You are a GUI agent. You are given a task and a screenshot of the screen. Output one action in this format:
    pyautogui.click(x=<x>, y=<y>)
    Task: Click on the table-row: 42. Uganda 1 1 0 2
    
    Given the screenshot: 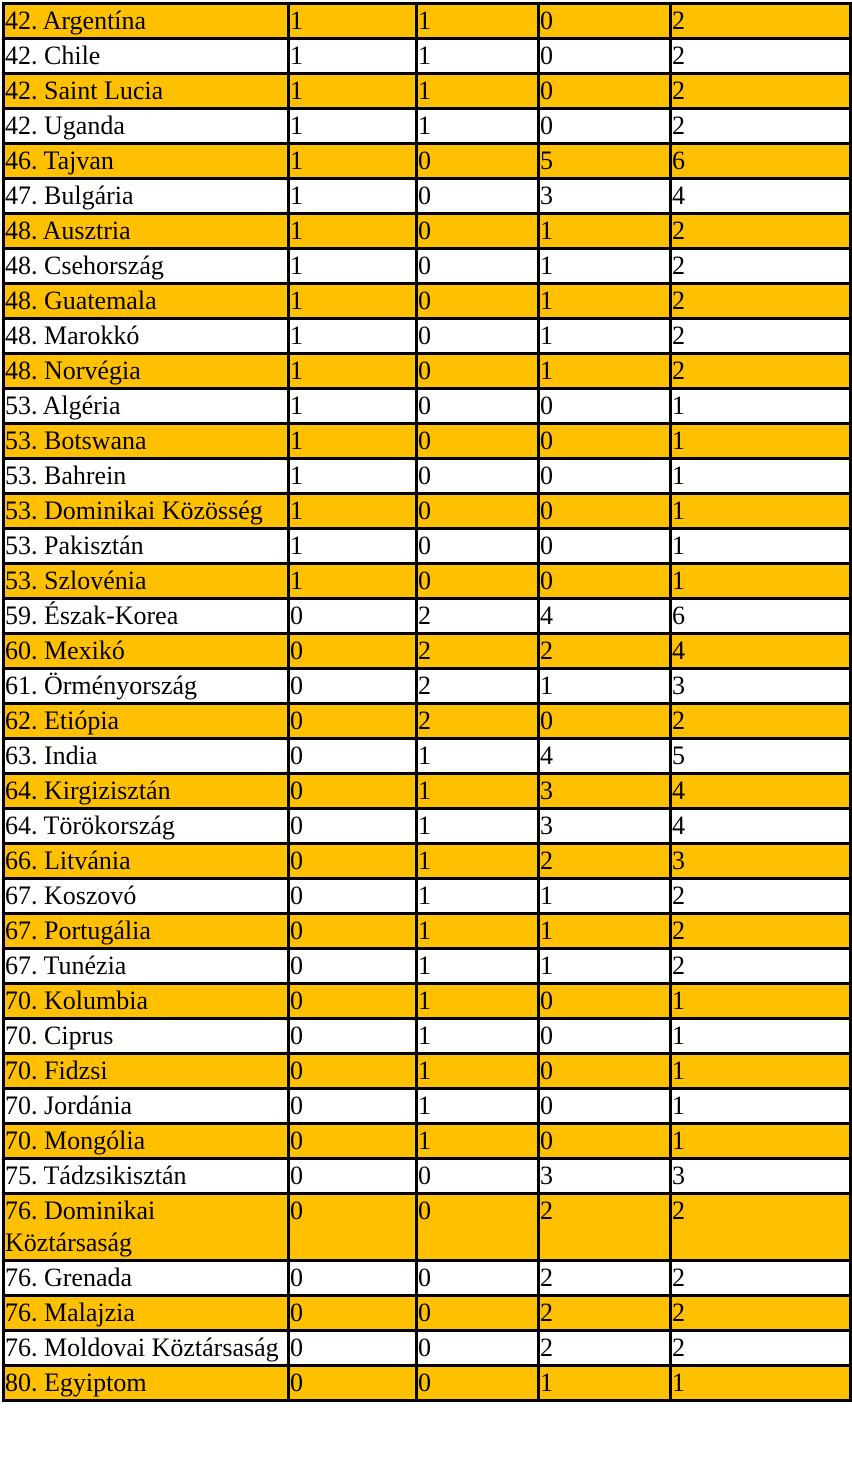 What is the action you would take?
    pyautogui.click(x=427, y=126)
    